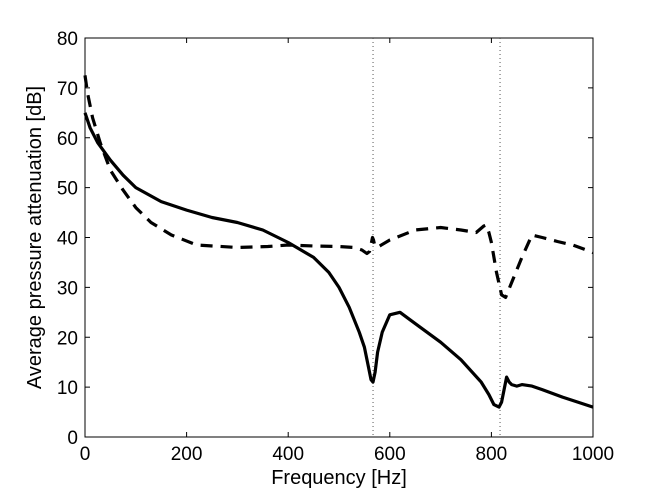 This screenshot has height=493, width=654. I want to click on x-axis-label: Frequency [Hz], so click(339, 478).